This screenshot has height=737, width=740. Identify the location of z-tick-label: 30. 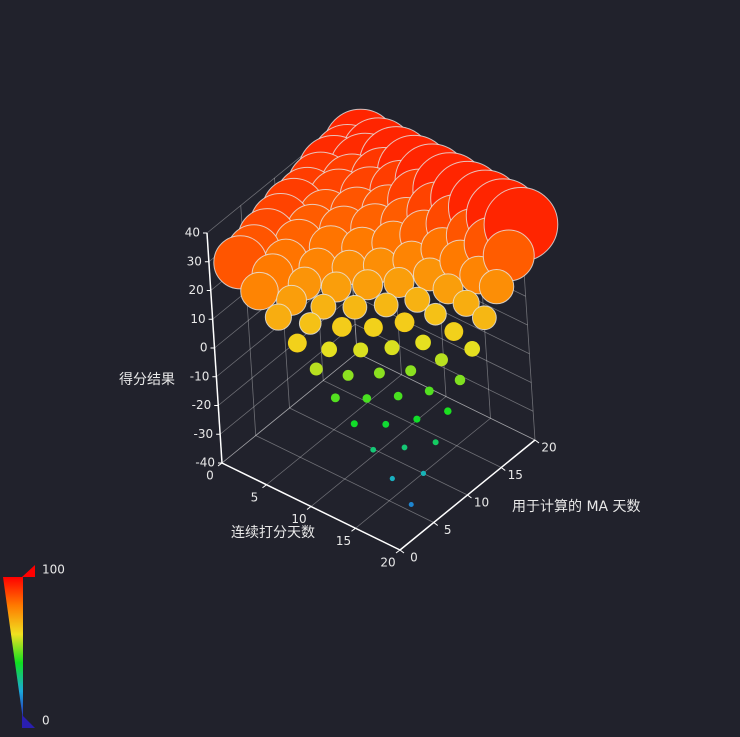
(194, 261).